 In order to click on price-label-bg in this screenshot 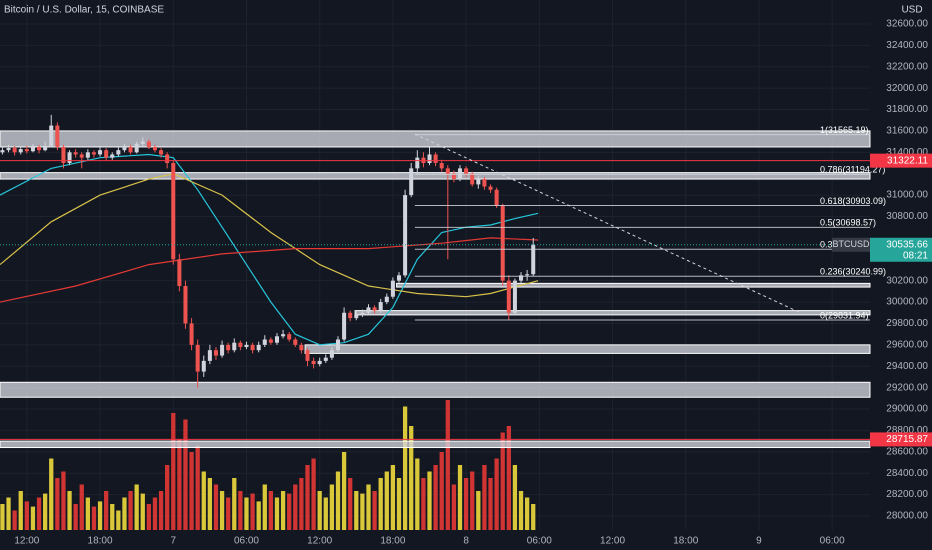, I will do `click(901, 160)`.